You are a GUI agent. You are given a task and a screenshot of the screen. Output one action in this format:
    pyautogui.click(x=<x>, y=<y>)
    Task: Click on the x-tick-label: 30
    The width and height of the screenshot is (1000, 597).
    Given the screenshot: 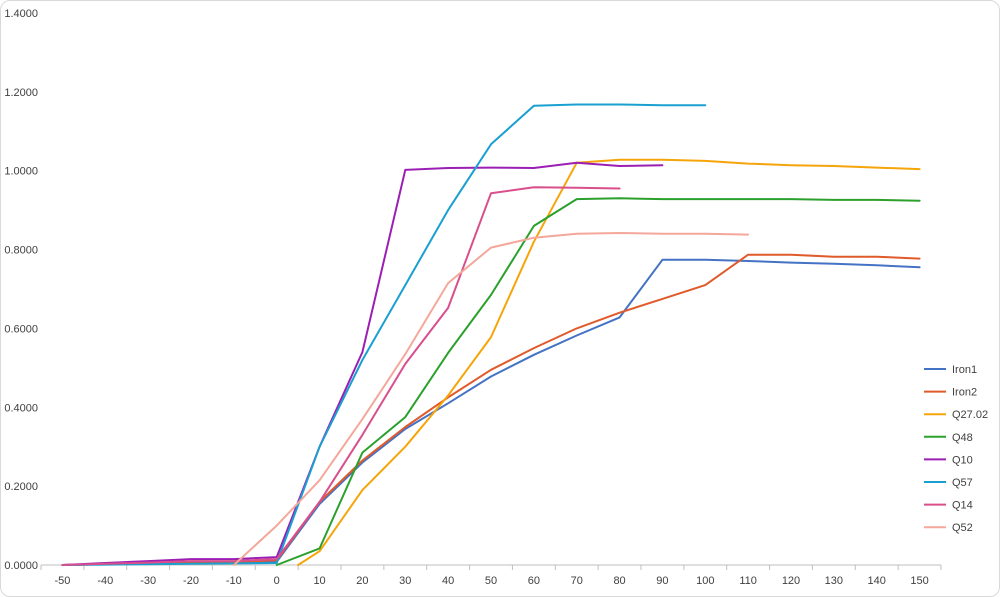 What is the action you would take?
    pyautogui.click(x=405, y=581)
    